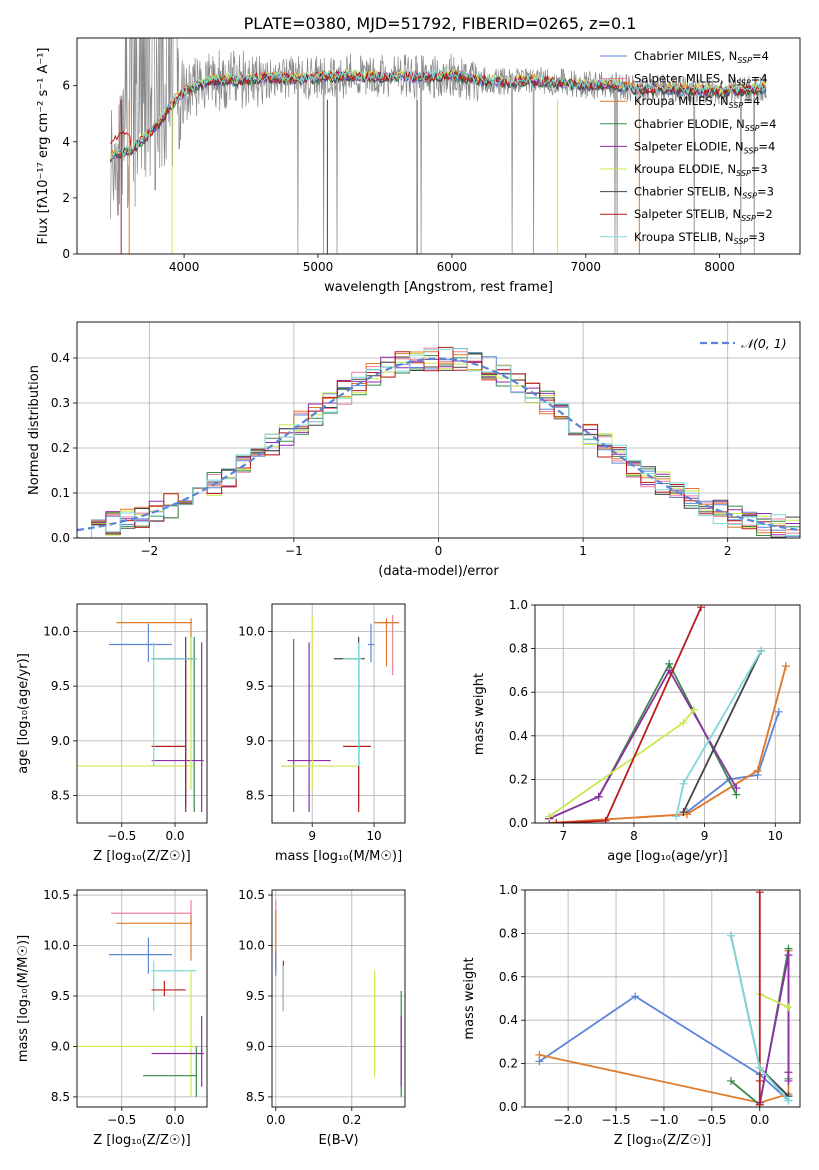 Image resolution: width=819 pixels, height=1170 pixels. I want to click on weight-marker-chabrier_miles, so click(635, 996).